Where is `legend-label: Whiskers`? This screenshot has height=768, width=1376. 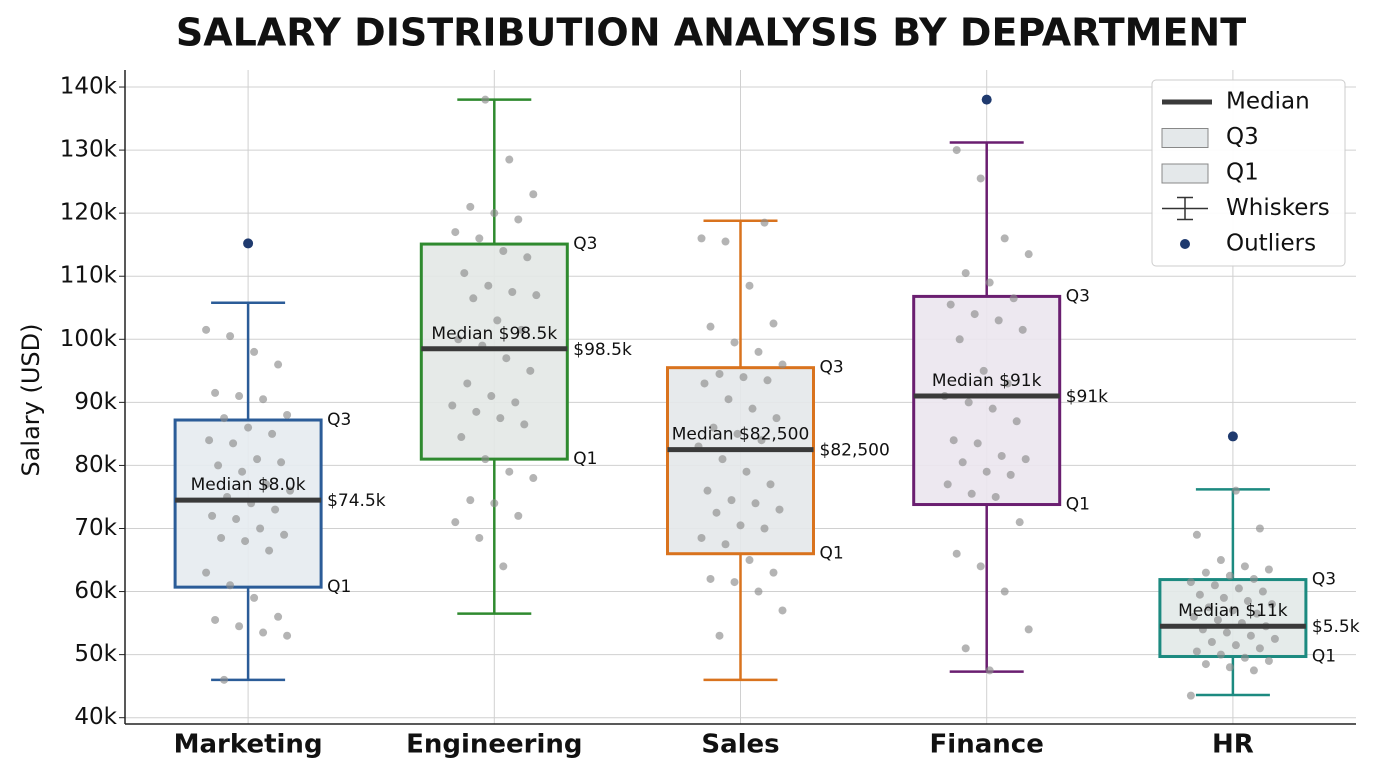 legend-label: Whiskers is located at coordinates (1278, 208).